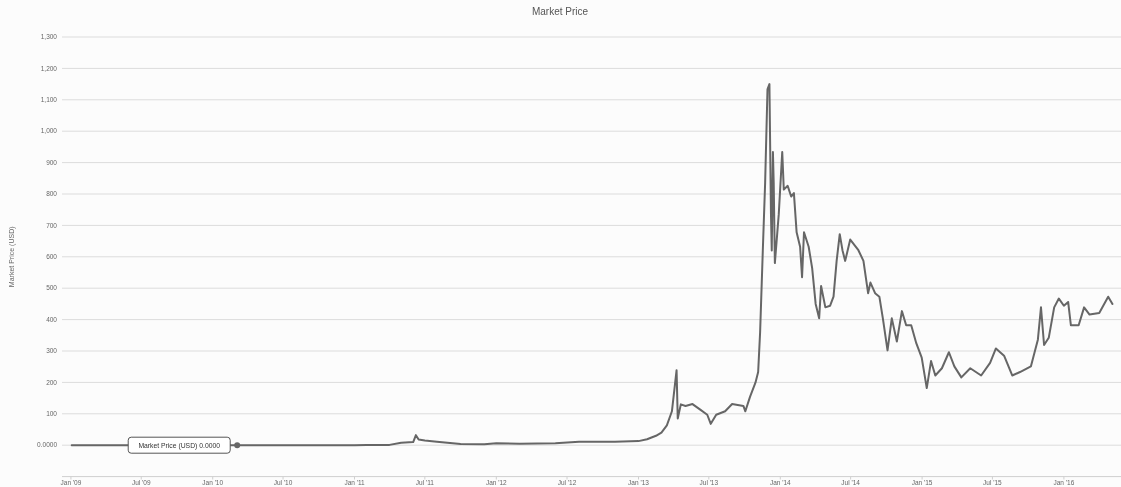  What do you see at coordinates (560, 11) in the screenshot?
I see `chart-title: Market Price` at bounding box center [560, 11].